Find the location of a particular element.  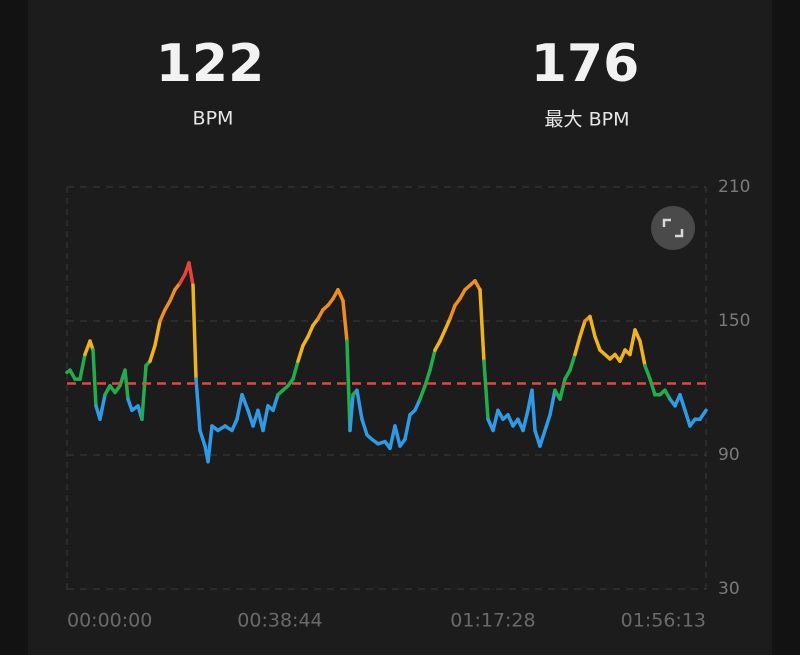

x-tick-label: 00:38:44 is located at coordinates (279, 621).